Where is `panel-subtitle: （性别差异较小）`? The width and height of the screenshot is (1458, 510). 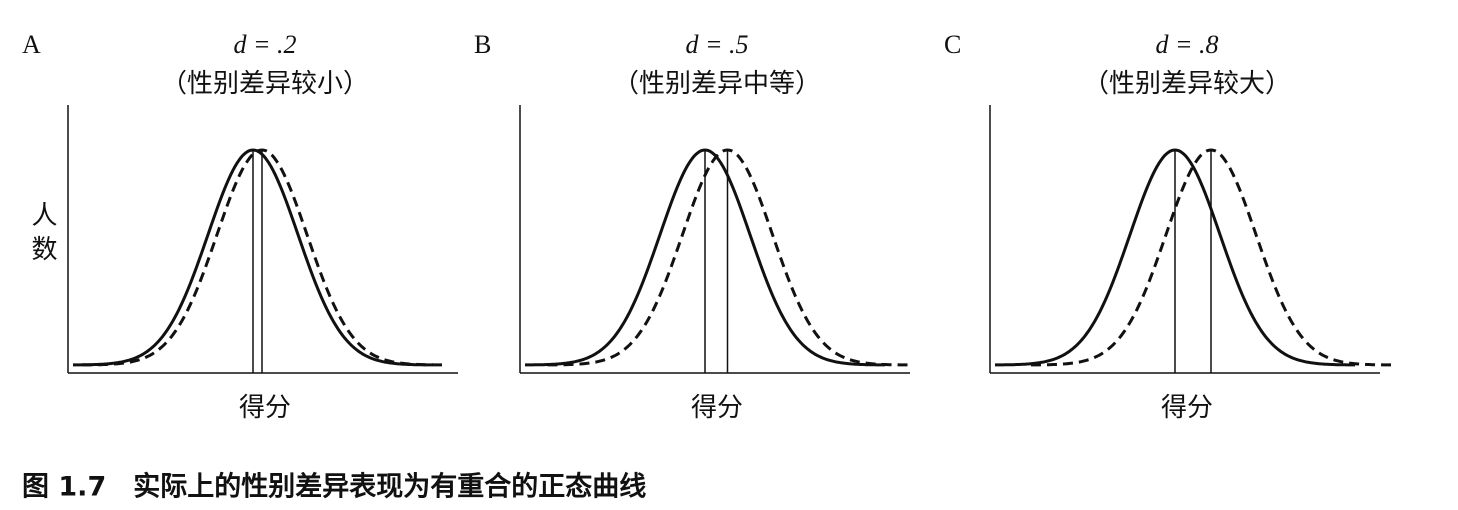 panel-subtitle: （性别差异较小） is located at coordinates (265, 83).